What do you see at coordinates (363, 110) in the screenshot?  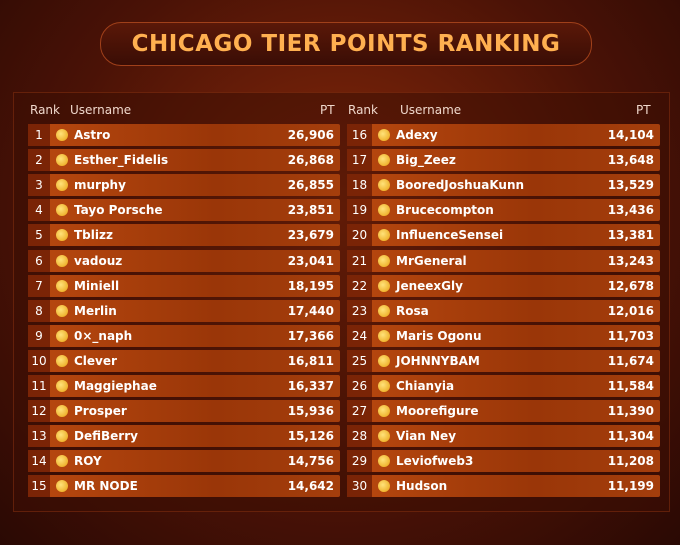 I see `column-header: Rank` at bounding box center [363, 110].